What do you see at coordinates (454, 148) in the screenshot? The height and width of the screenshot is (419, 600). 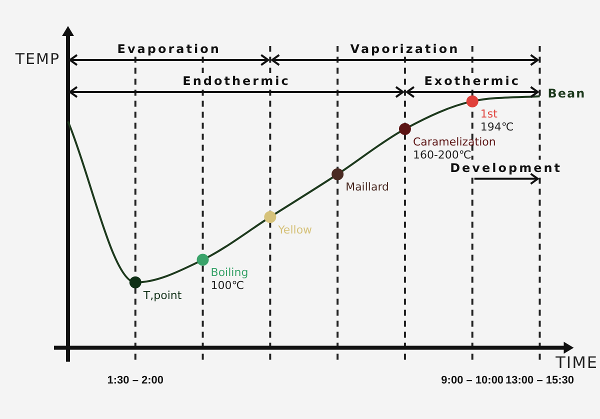 I see `annotation: Caramelization 160-200℃` at bounding box center [454, 148].